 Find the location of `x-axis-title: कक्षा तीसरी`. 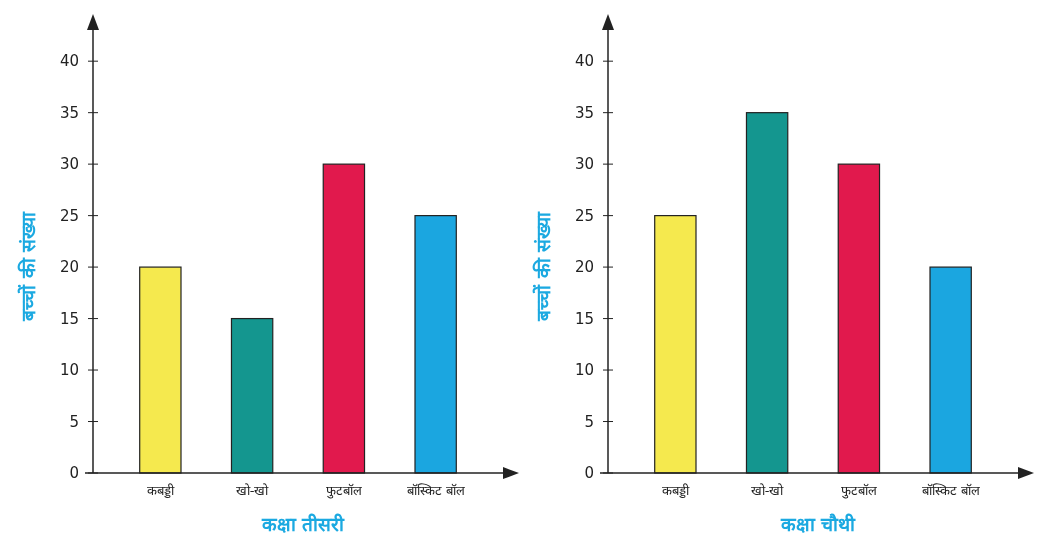

x-axis-title: कक्षा तीसरी is located at coordinates (303, 524).